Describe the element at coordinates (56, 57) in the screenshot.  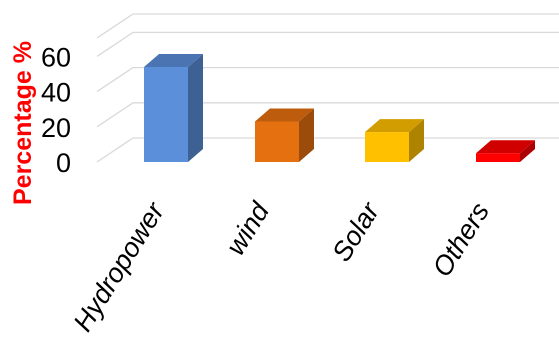
I see `y-tick-label: 60` at that location.